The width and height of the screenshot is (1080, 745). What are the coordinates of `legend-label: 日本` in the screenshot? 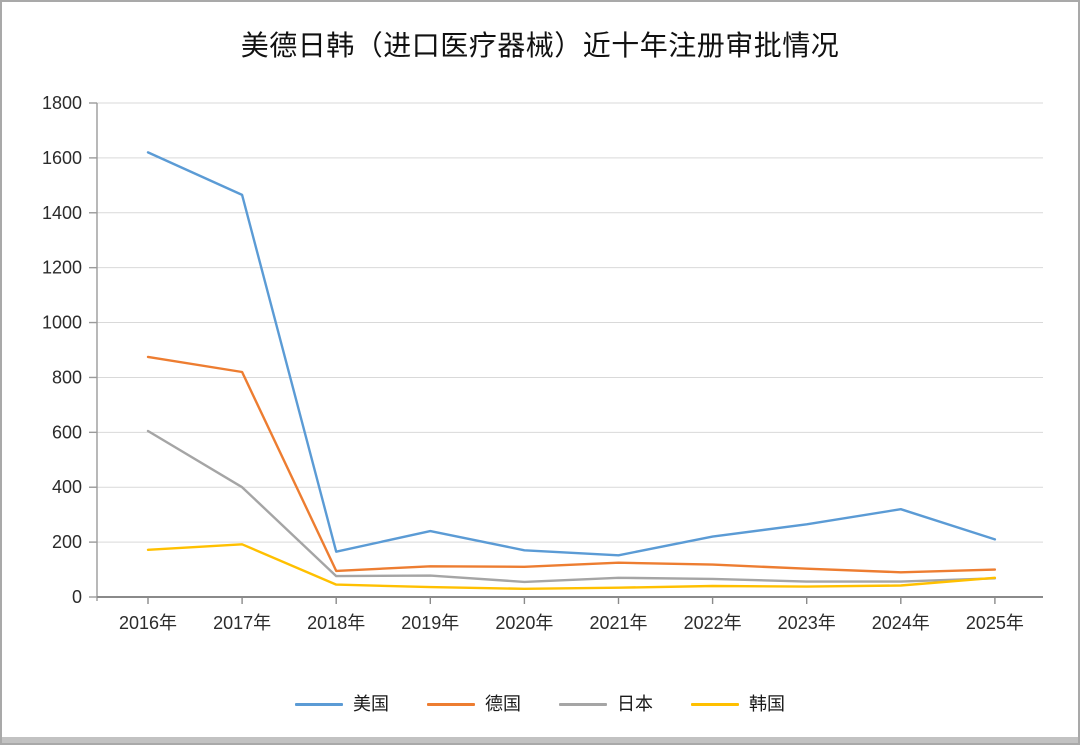 It's located at (635, 704).